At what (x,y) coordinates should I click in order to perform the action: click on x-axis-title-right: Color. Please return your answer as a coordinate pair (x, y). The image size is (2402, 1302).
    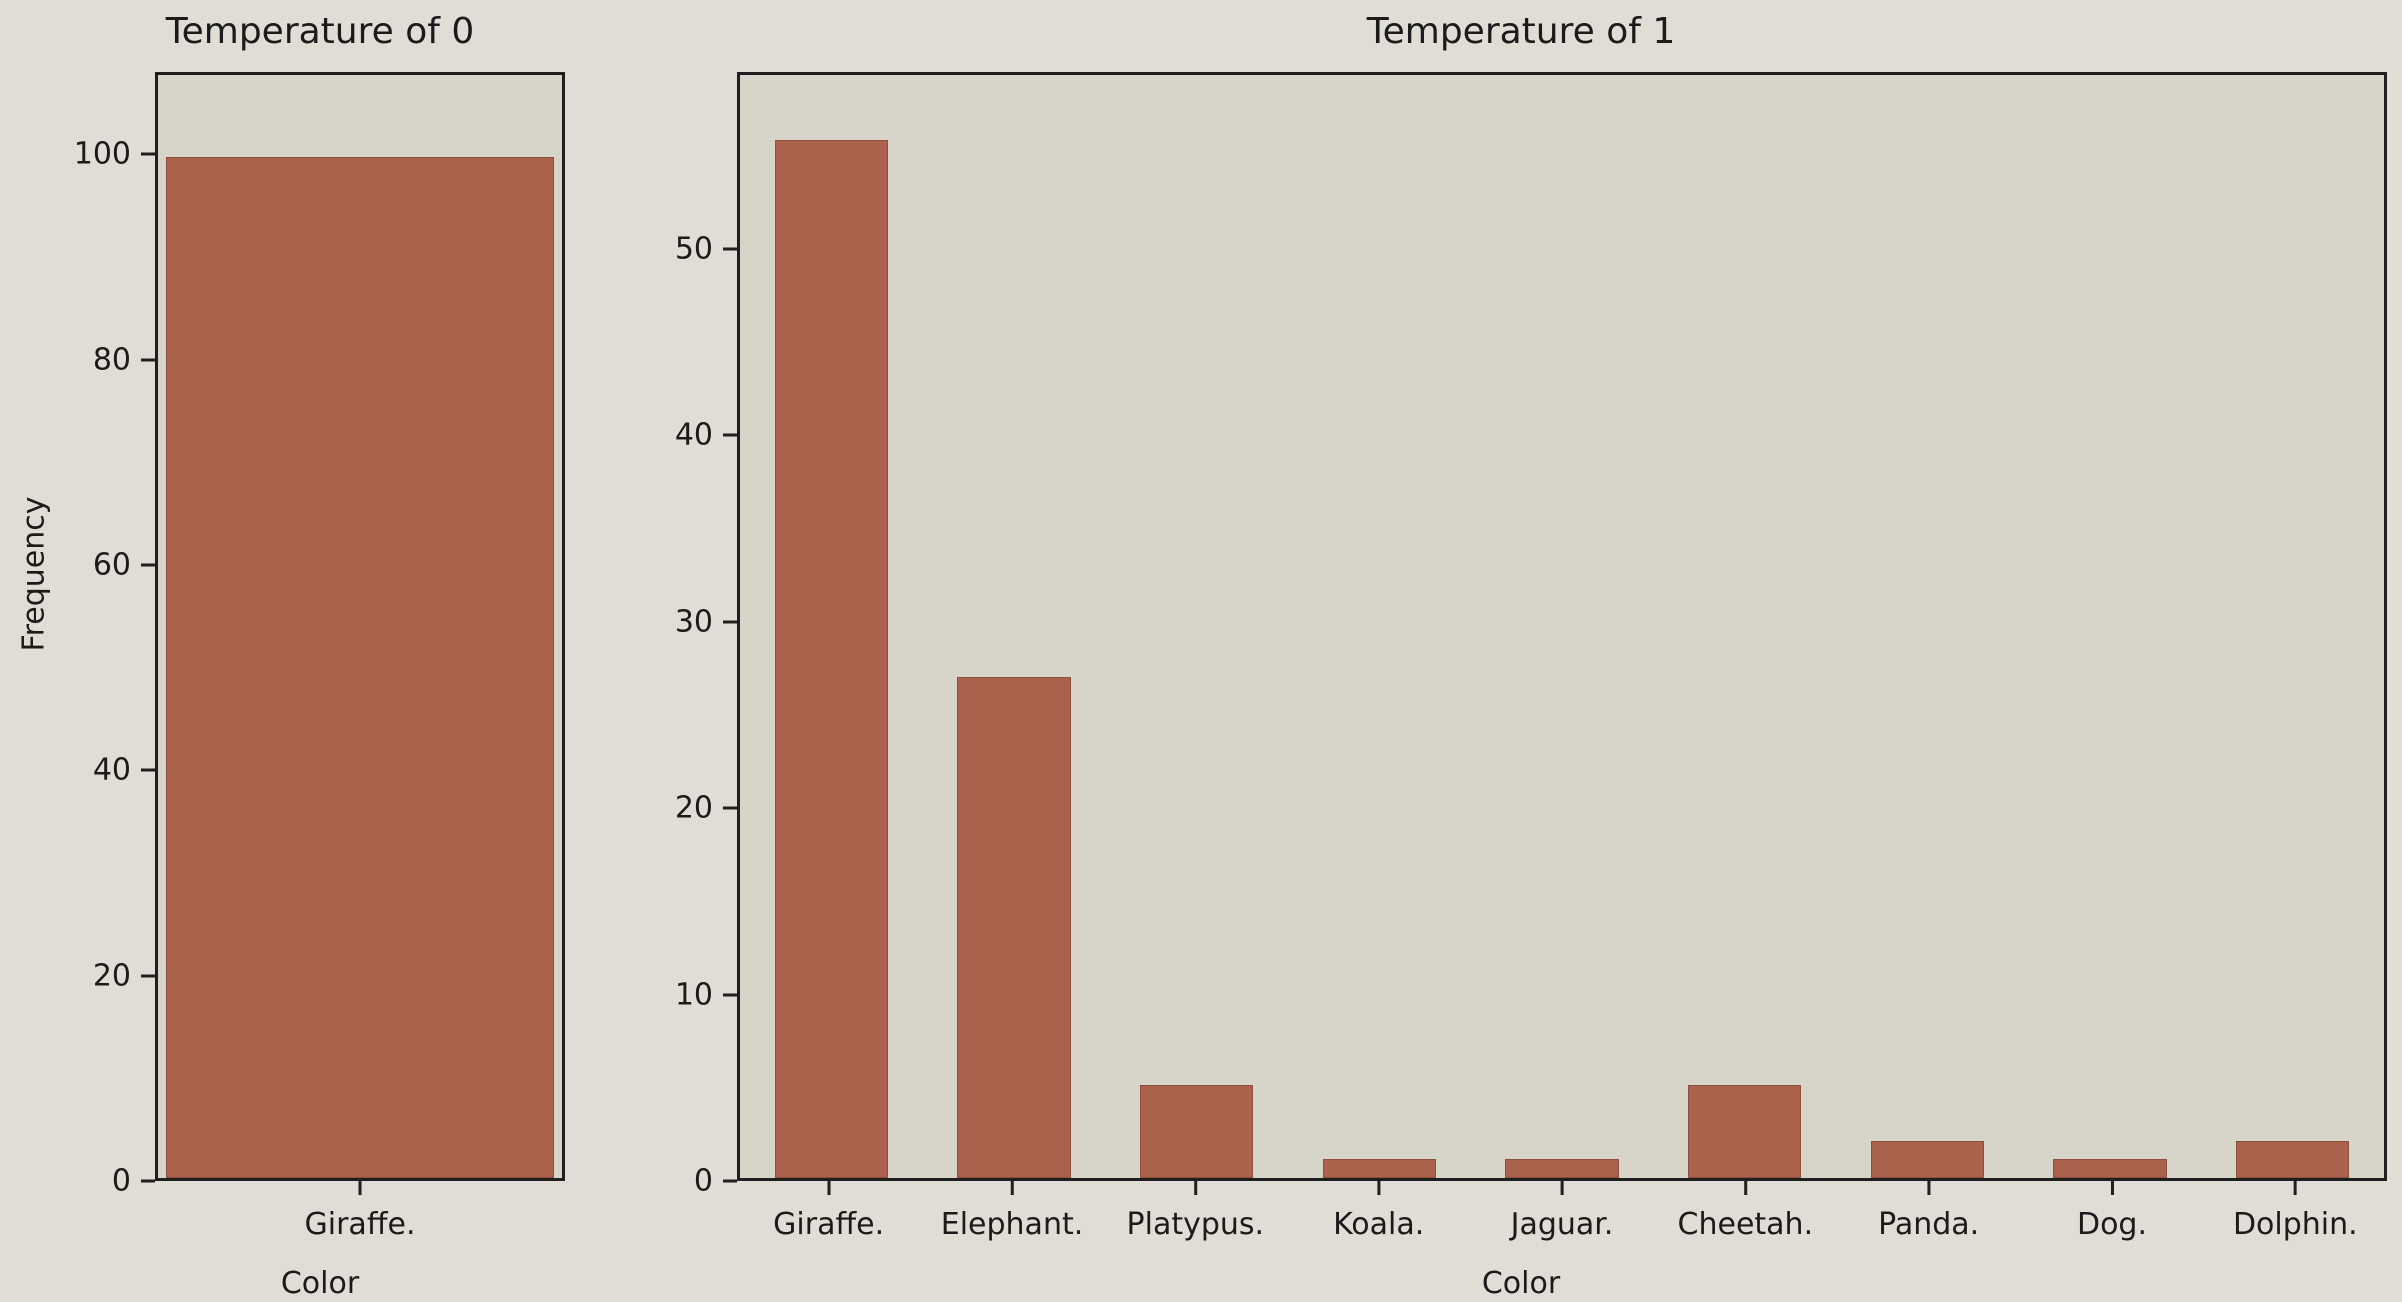
    Looking at the image, I should click on (1521, 1283).